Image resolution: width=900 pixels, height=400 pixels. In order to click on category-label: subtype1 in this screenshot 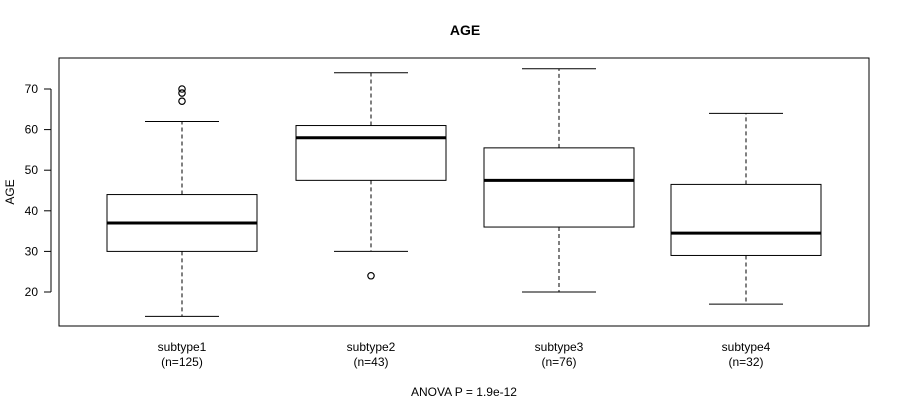, I will do `click(182, 347)`.